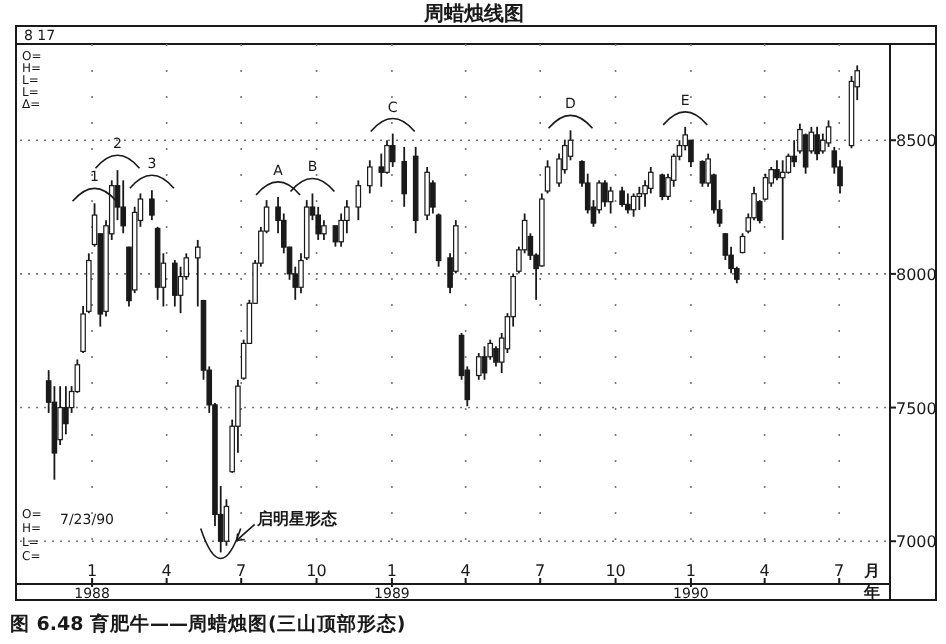 Image resolution: width=946 pixels, height=644 pixels. What do you see at coordinates (916, 408) in the screenshot?
I see `y-tick-label: 7500` at bounding box center [916, 408].